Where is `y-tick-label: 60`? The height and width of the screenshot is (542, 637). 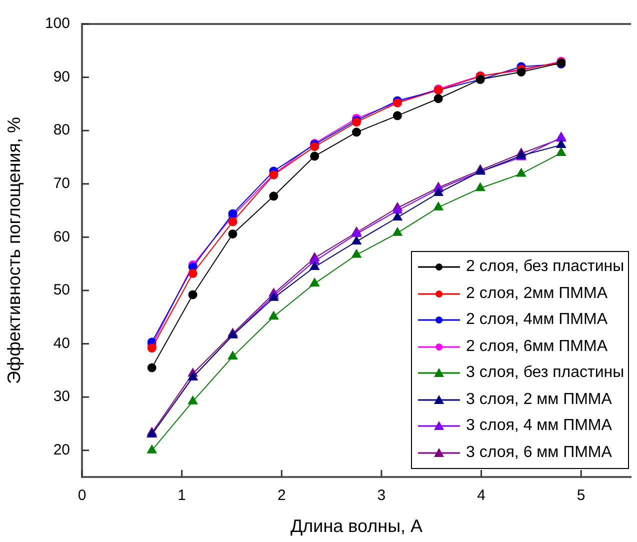
y-tick-label: 60 is located at coordinates (61, 237).